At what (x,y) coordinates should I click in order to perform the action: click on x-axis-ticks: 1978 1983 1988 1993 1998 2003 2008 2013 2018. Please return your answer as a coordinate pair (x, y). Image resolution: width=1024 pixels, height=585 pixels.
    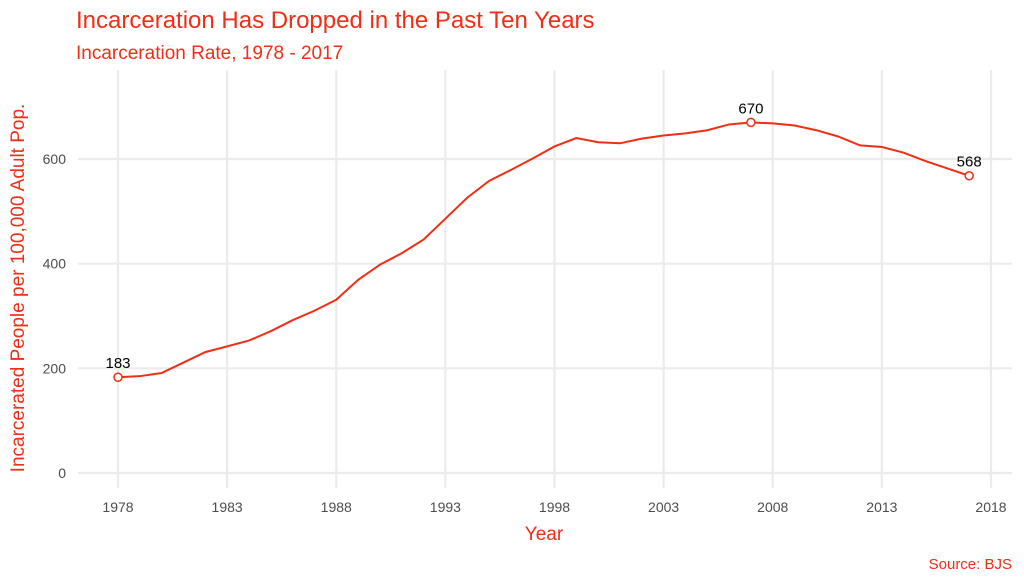
    Looking at the image, I should click on (554, 507).